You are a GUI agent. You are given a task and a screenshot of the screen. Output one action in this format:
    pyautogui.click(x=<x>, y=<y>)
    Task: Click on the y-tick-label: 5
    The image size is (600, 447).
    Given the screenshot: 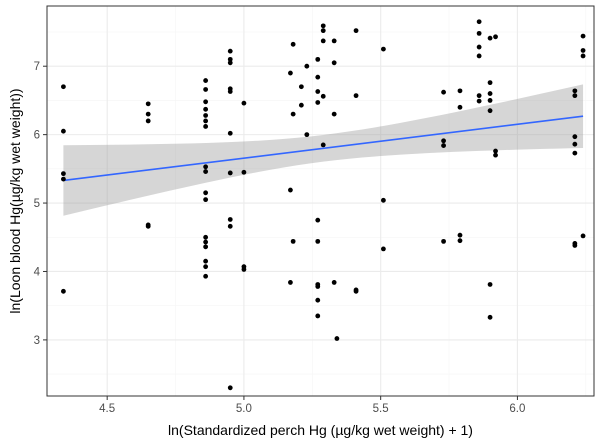 What is the action you would take?
    pyautogui.click(x=37, y=204)
    